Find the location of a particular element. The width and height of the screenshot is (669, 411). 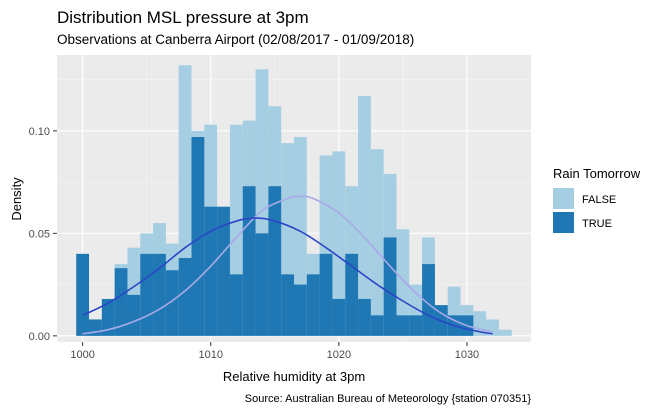

y-axis: 0.00 0.05 0.10 is located at coordinates (43, 234).